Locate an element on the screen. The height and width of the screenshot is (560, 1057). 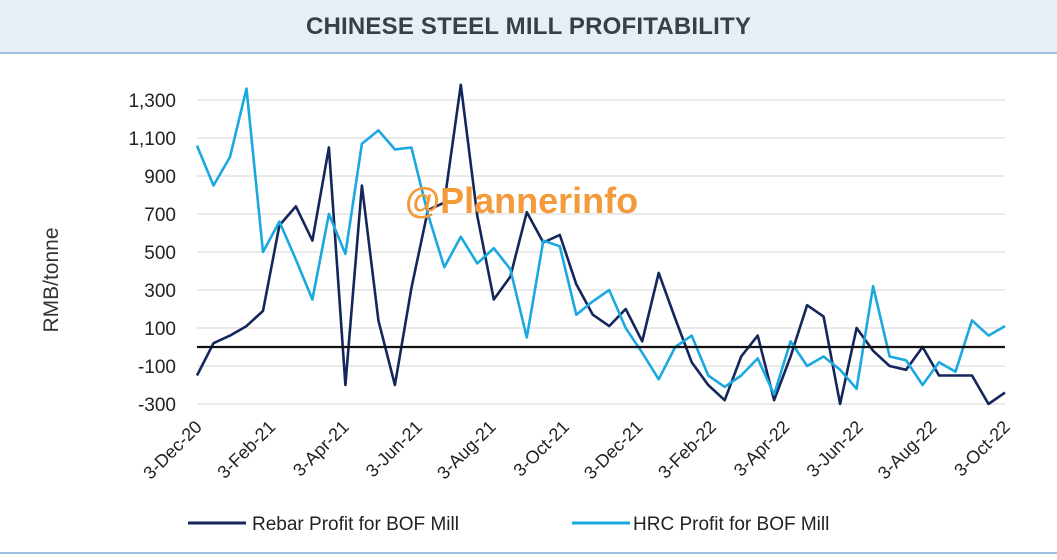
x-tick-label: 3-Dec-20 is located at coordinates (172, 450).